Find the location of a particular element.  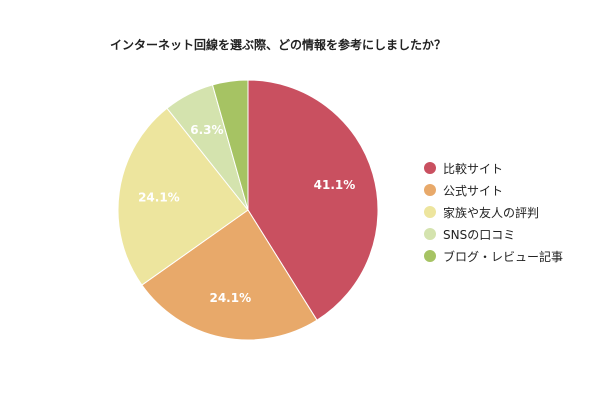

legend: 比較サイト公式サイト家族や友人の評判 SNSの口コミブログ・レビュー記事 is located at coordinates (493, 213).